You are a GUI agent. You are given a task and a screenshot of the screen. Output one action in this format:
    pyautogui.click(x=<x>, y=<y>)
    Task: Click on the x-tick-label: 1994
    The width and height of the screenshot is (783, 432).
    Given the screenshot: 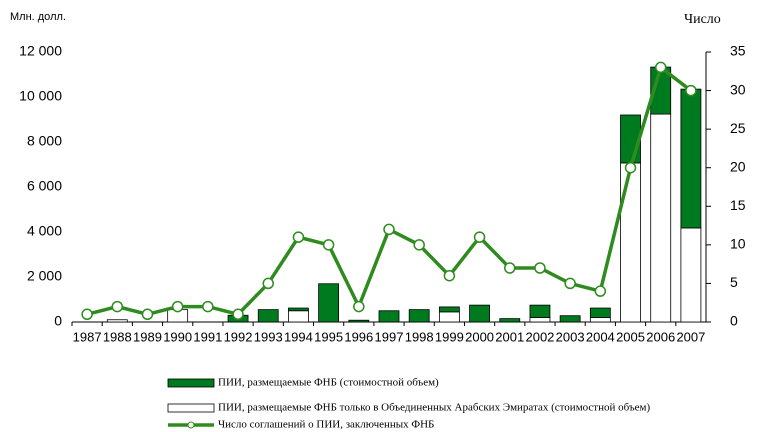 What is the action you would take?
    pyautogui.click(x=298, y=336)
    